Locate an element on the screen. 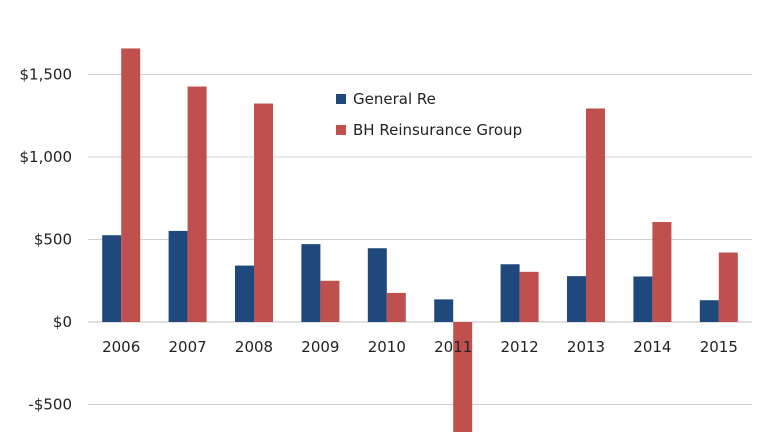 The height and width of the screenshot is (432, 764). bar-general-re-2006 is located at coordinates (112, 278).